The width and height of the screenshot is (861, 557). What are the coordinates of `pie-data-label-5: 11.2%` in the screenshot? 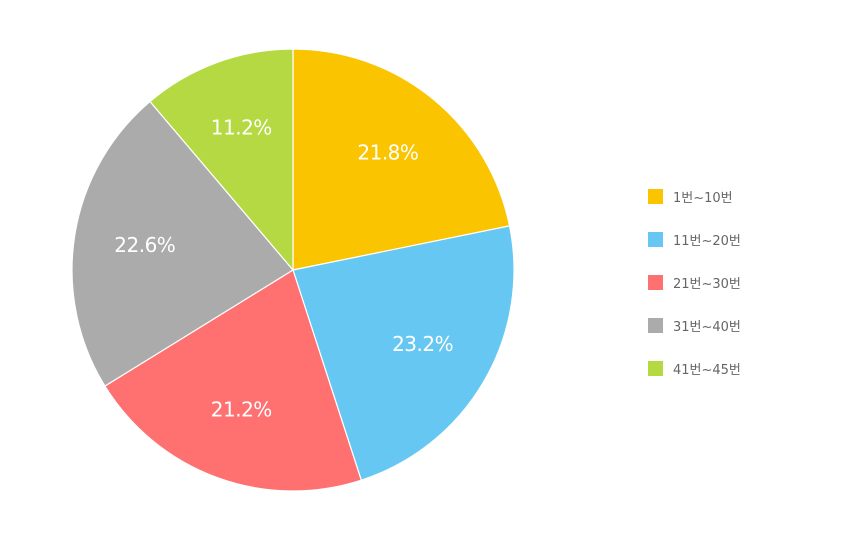 It's located at (241, 128).